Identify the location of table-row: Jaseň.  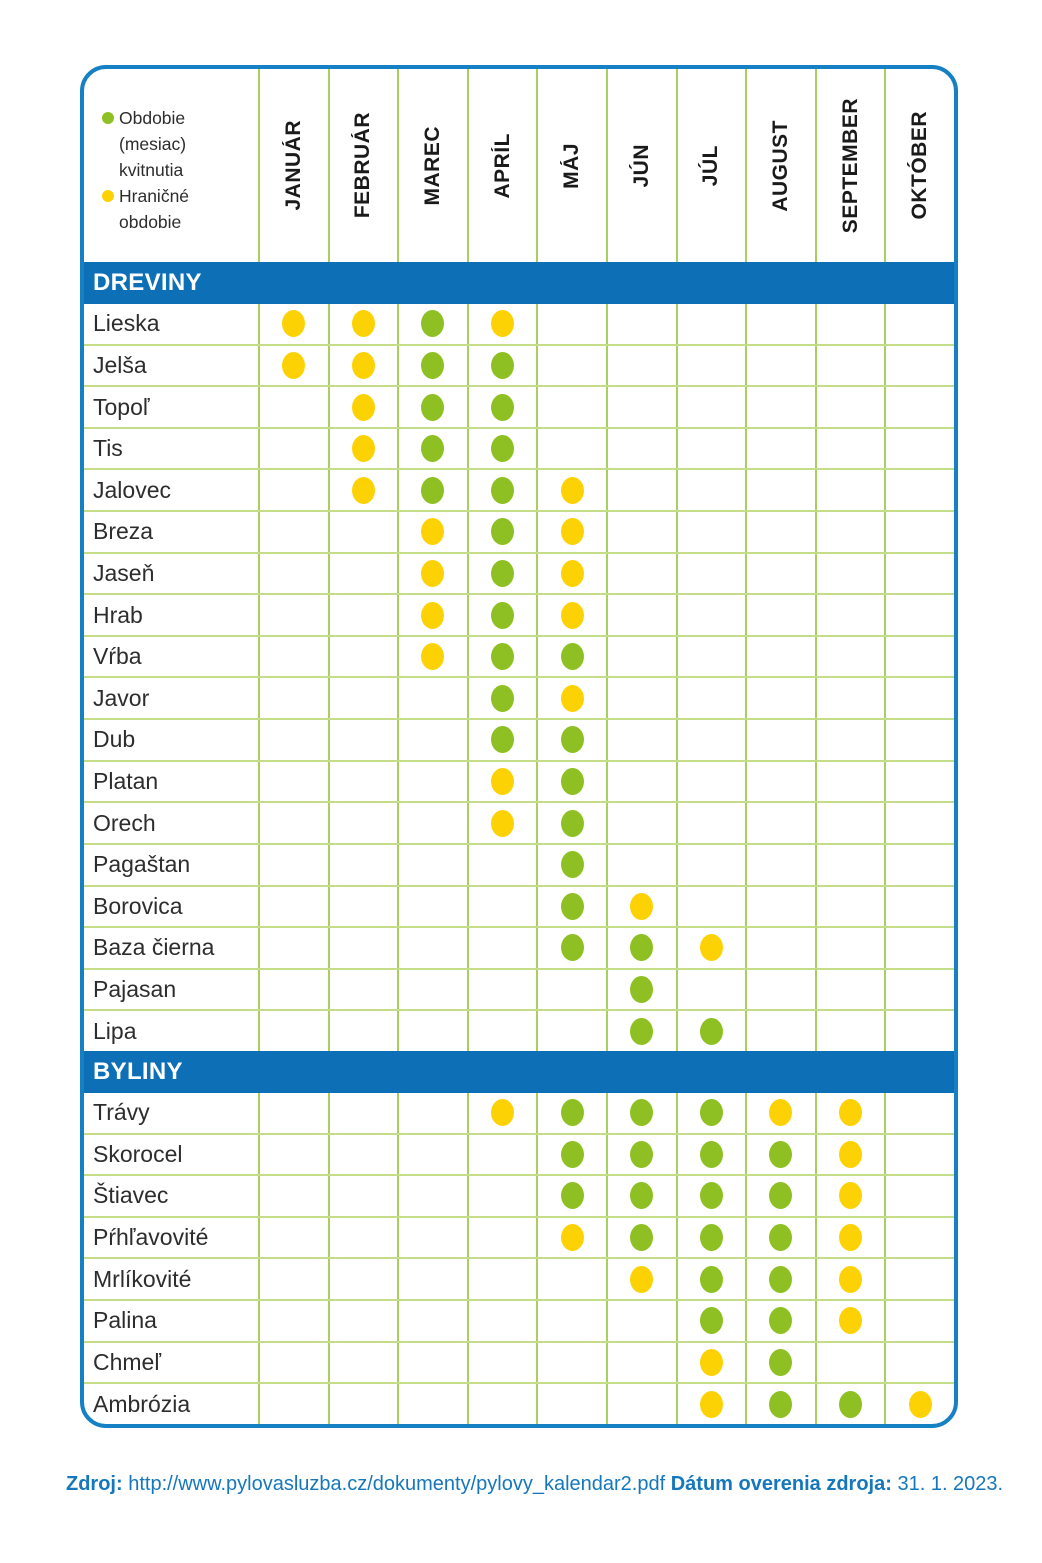
(519, 572).